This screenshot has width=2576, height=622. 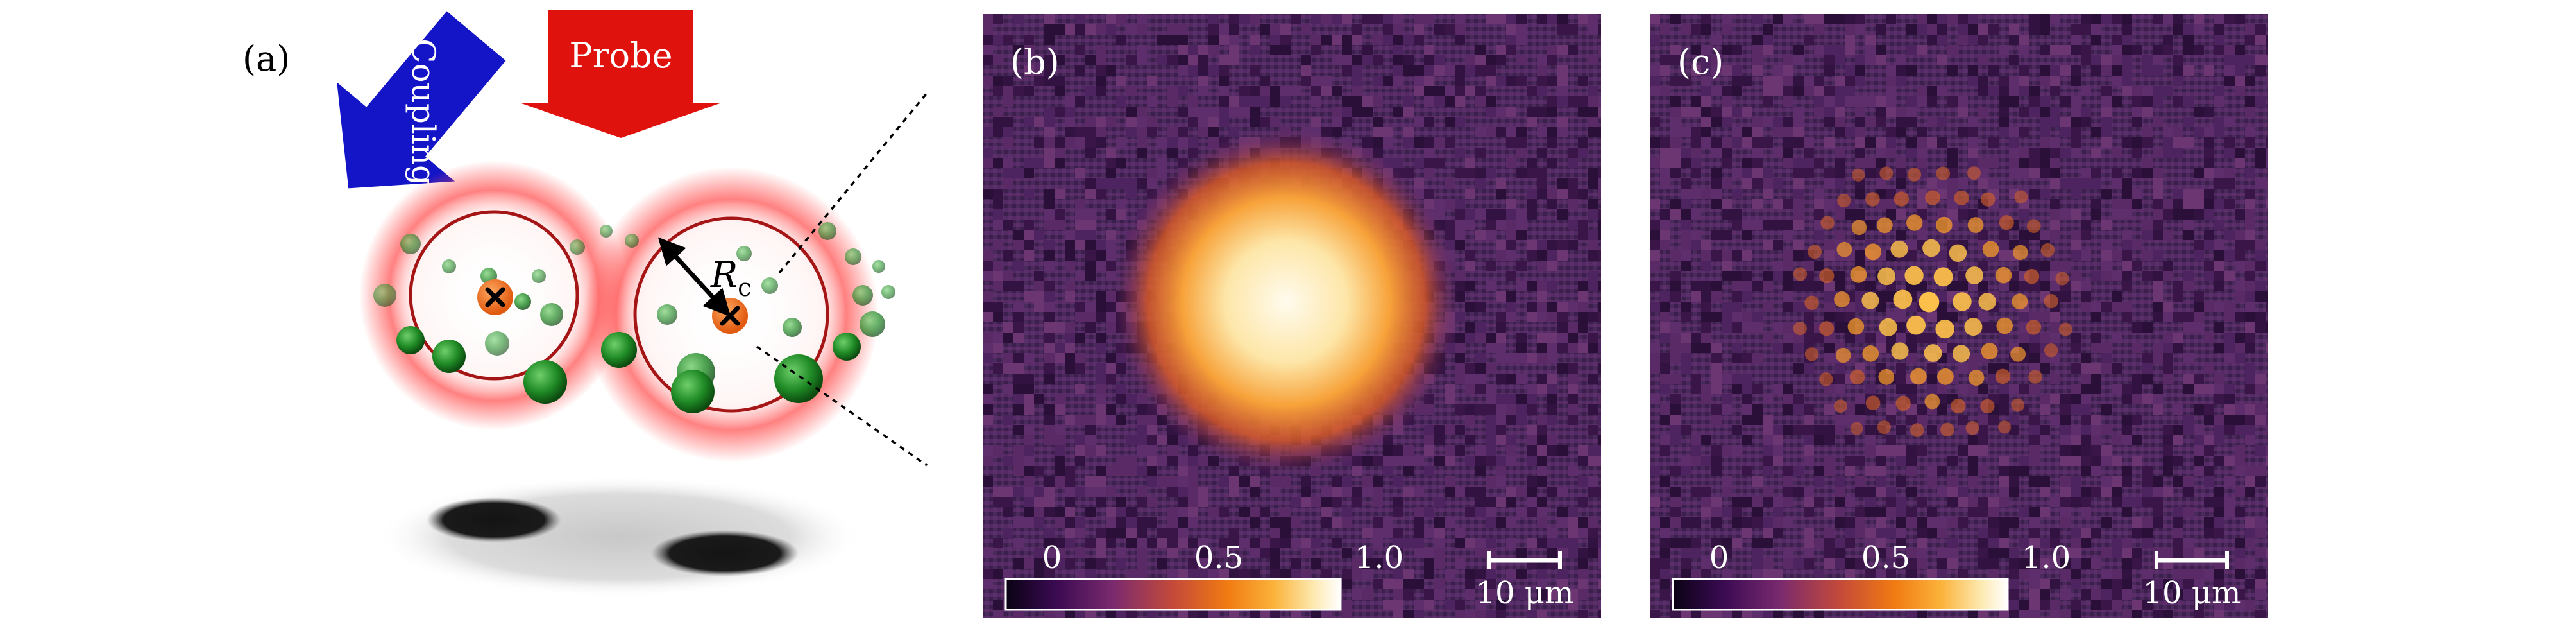 I want to click on panel-a-label: (a), so click(x=266, y=59).